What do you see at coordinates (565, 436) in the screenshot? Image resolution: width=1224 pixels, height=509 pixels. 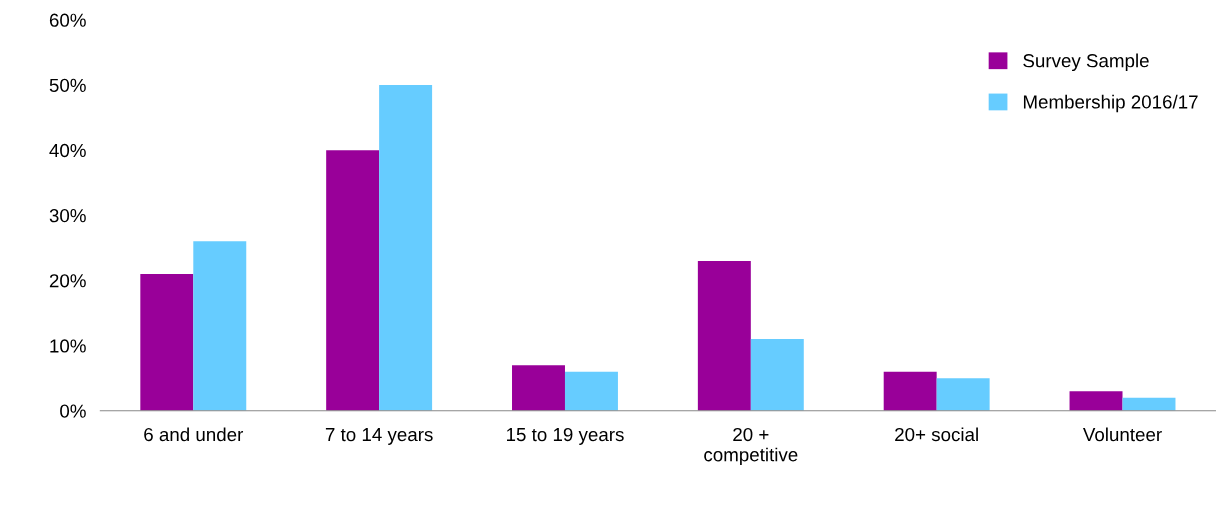 I see `x-tick-label: 15 to 19 years` at bounding box center [565, 436].